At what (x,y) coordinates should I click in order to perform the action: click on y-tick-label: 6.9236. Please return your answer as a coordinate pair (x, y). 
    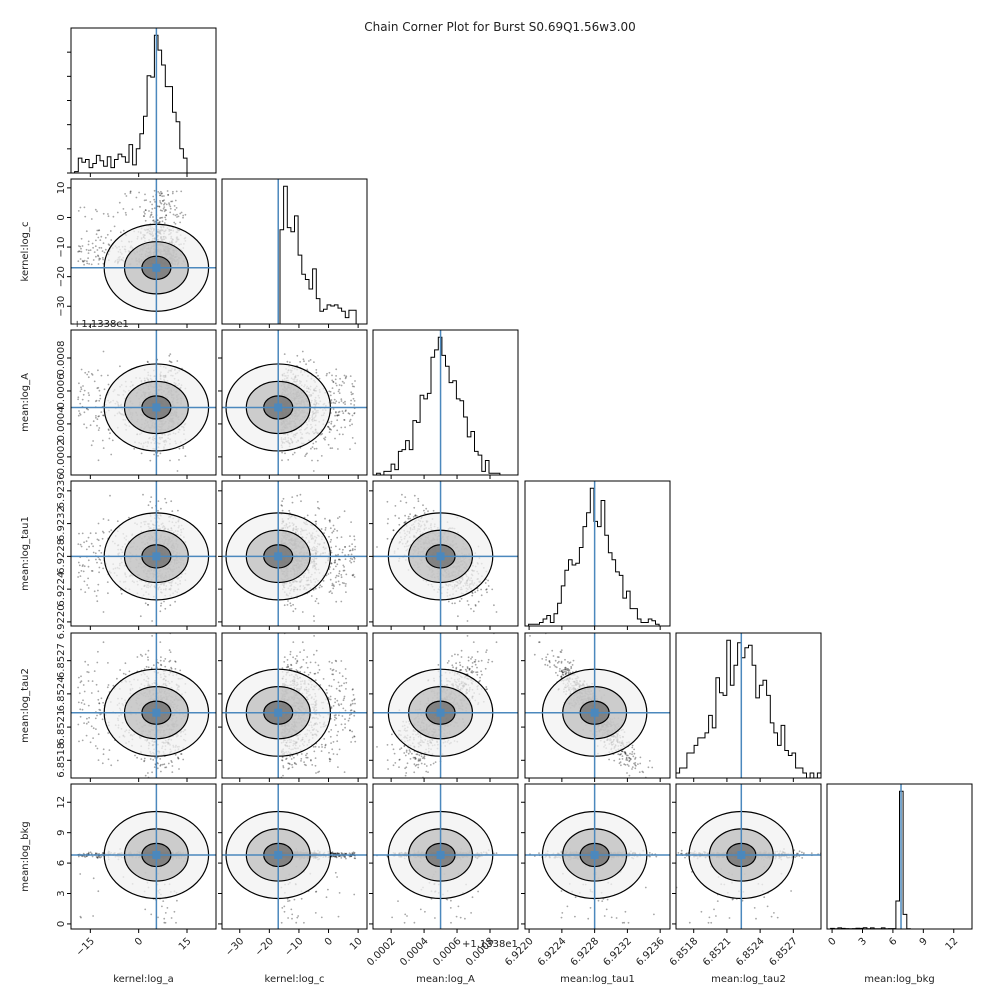
    Looking at the image, I should click on (61, 490).